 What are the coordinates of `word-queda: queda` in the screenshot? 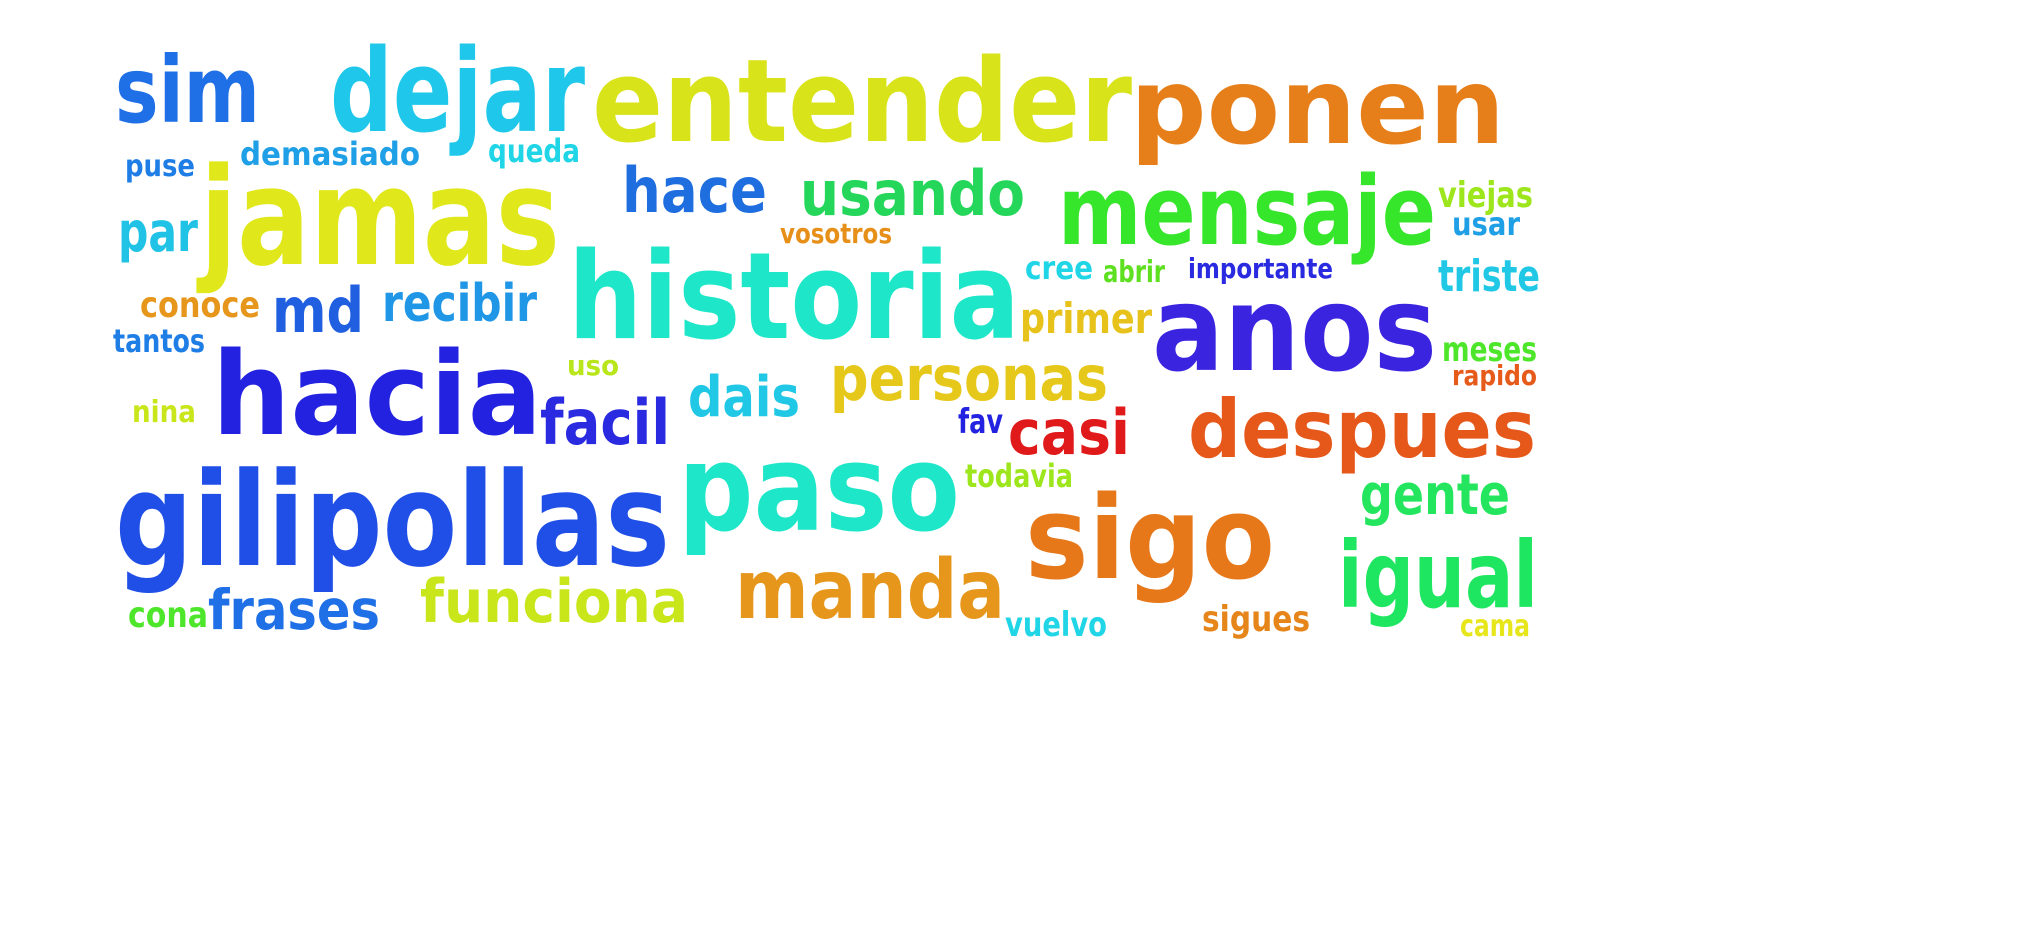 It's located at (534, 151).